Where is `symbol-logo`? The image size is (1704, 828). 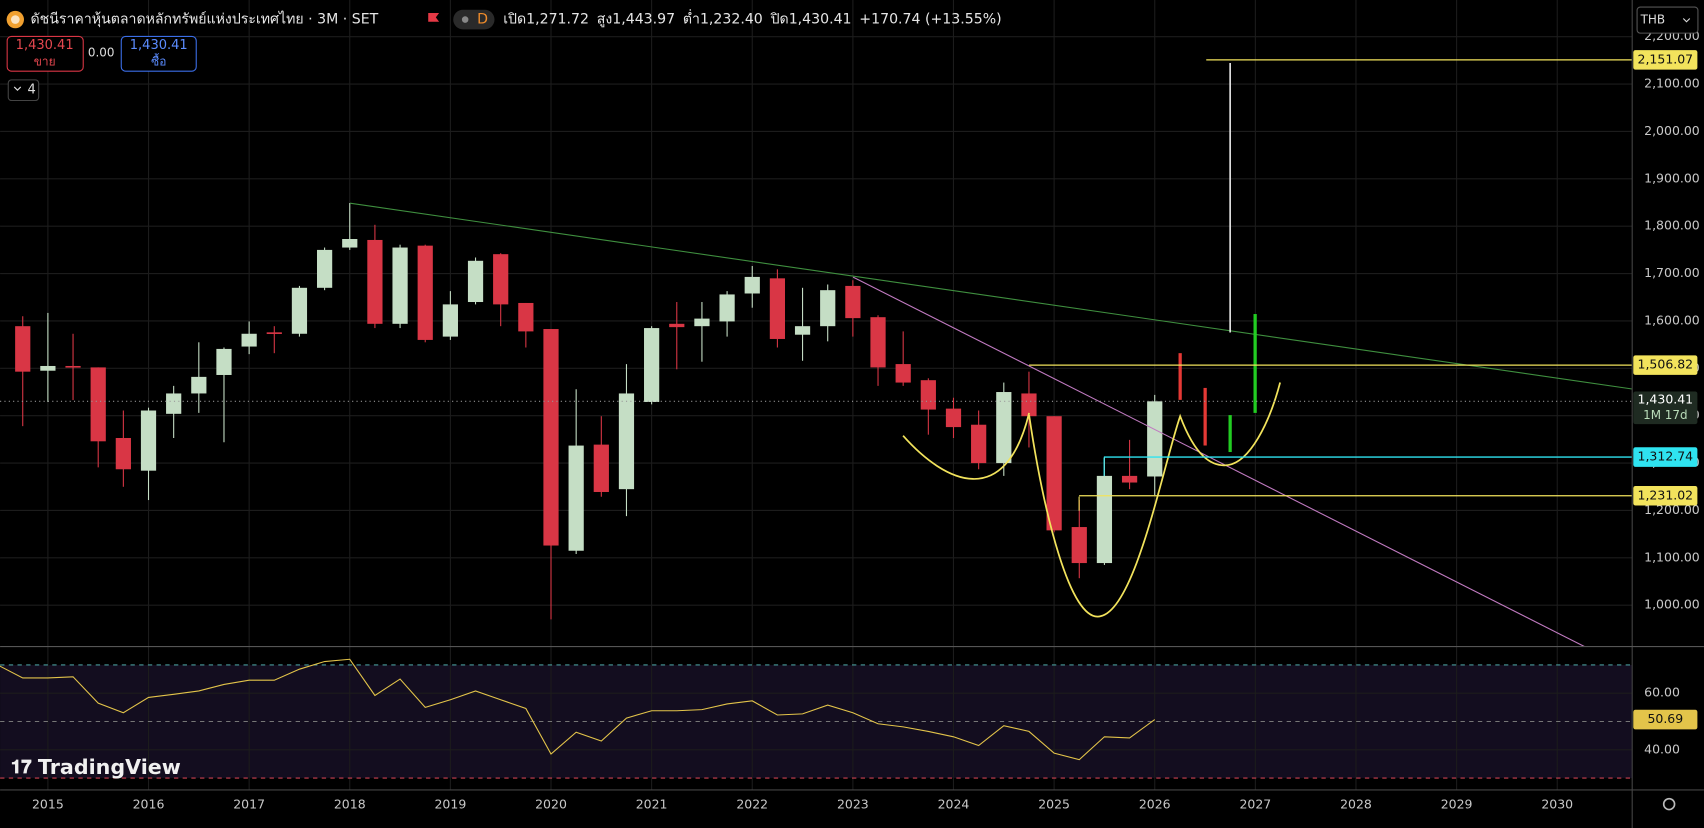 symbol-logo is located at coordinates (15, 19).